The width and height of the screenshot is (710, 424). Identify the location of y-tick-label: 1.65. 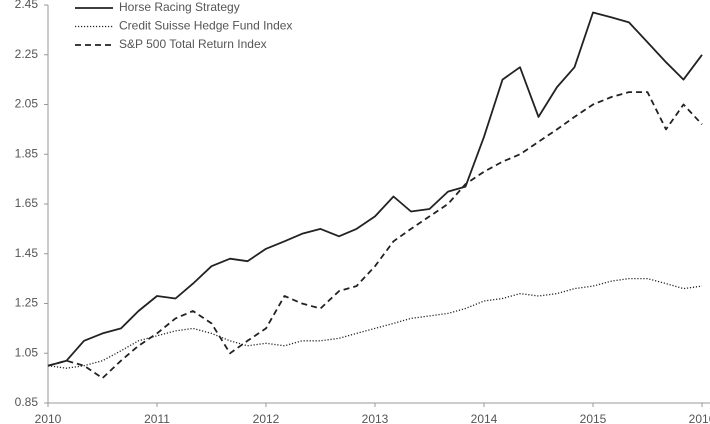
(27, 203).